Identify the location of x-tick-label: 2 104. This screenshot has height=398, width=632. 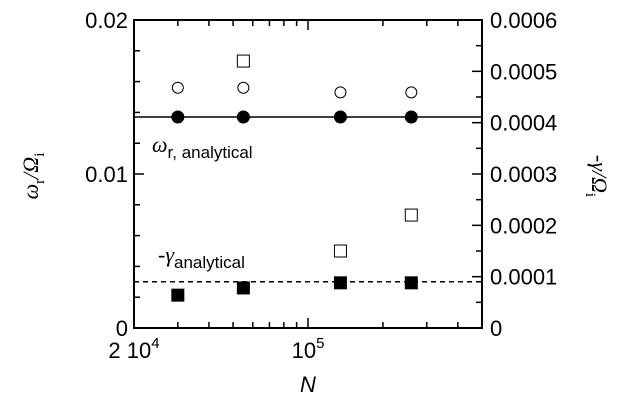
(133, 349).